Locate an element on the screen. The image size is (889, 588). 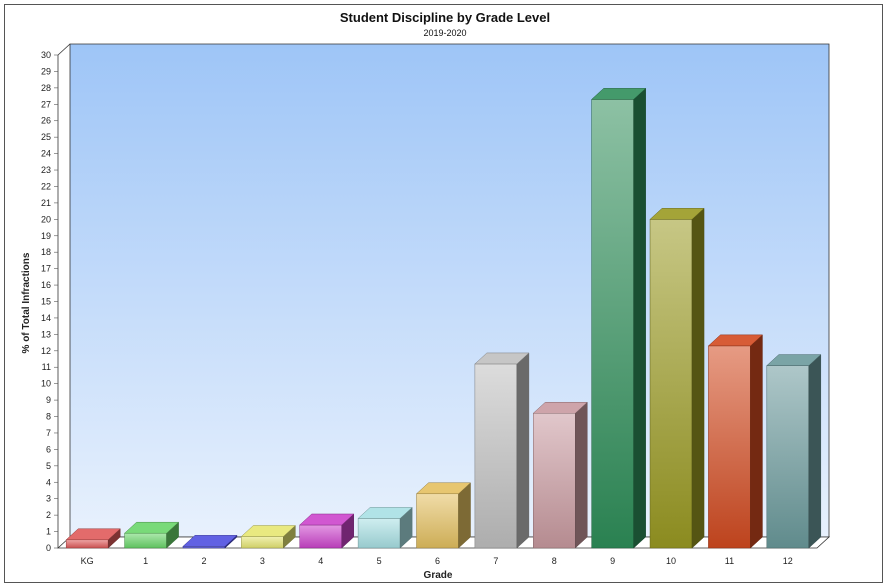
x-tick-label: KG is located at coordinates (87, 561).